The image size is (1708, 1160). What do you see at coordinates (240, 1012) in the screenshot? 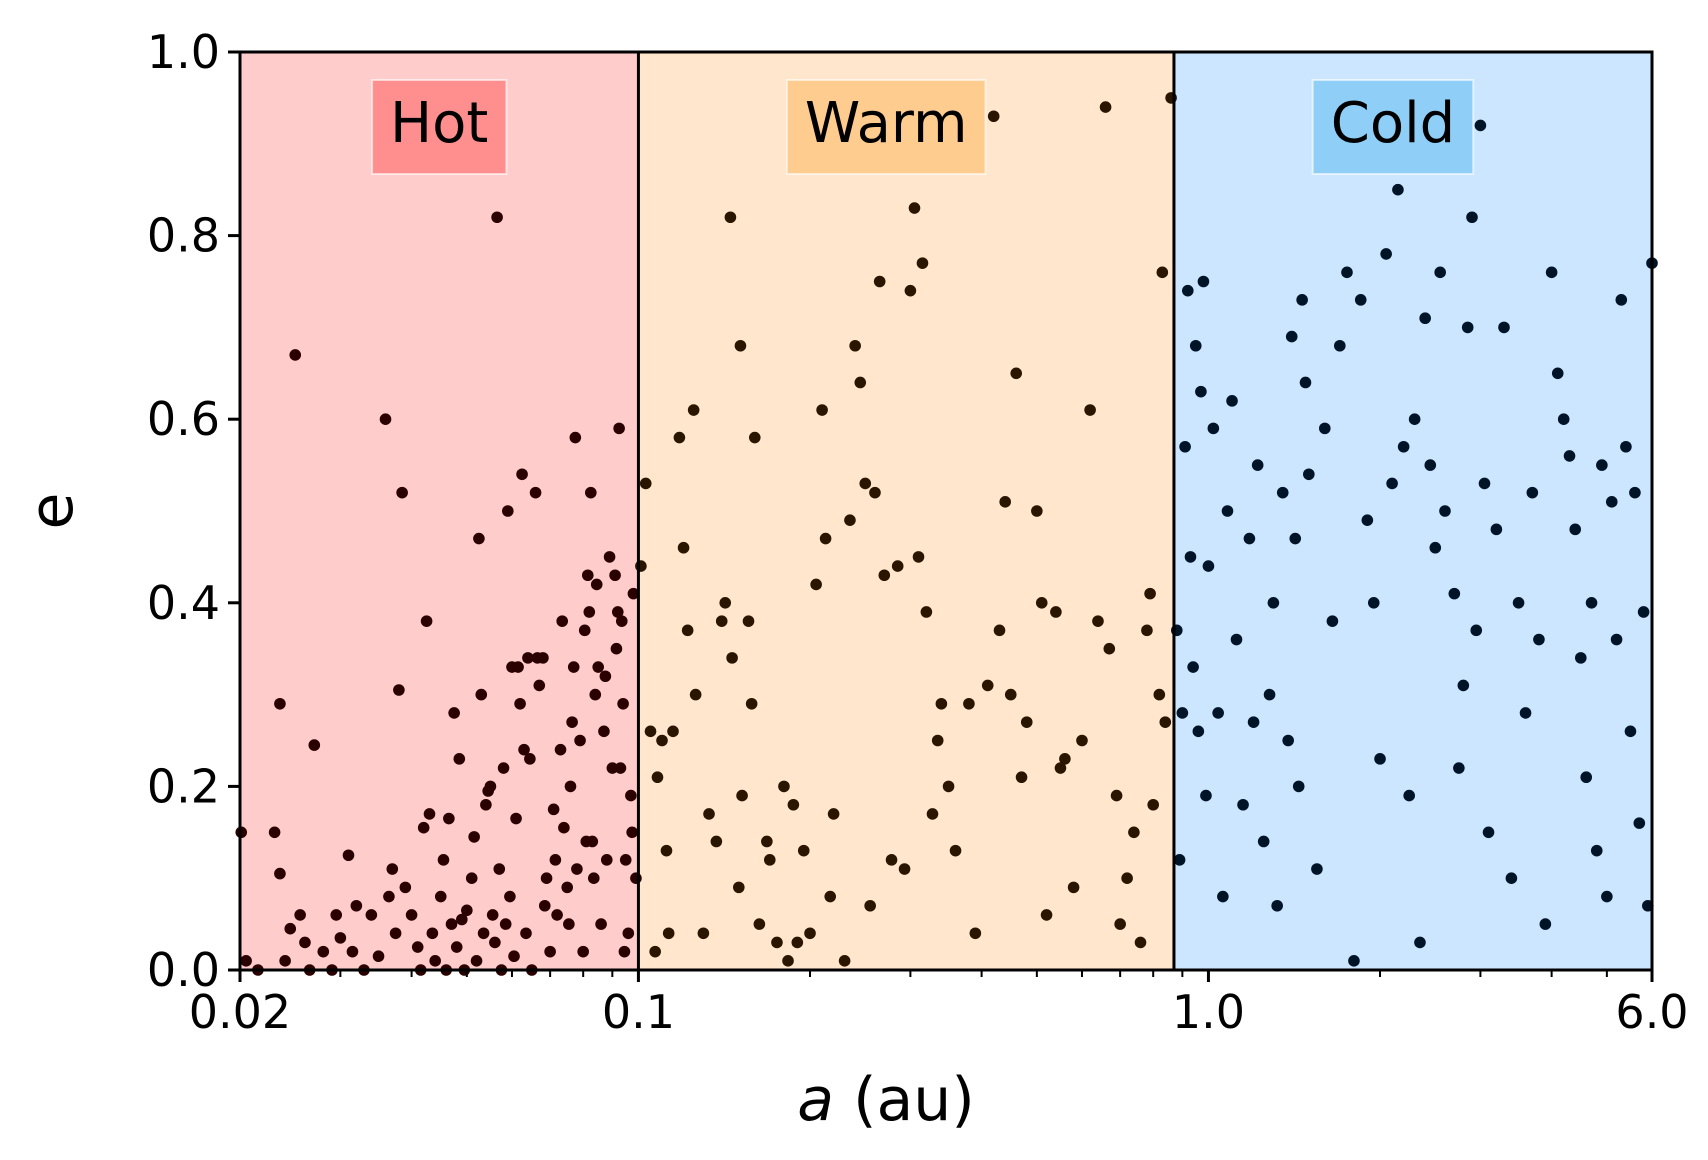
I see `x-tick-label-0: 0.02` at bounding box center [240, 1012].